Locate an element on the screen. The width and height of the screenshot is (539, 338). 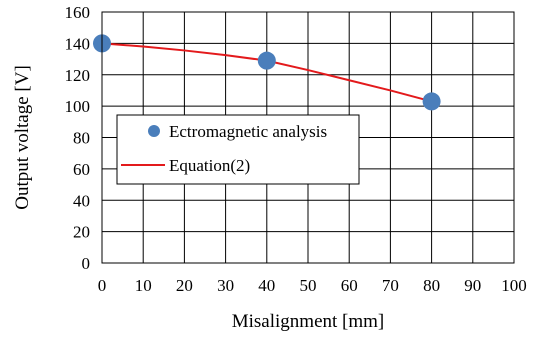
x-tick-label: 90 is located at coordinates (472, 285).